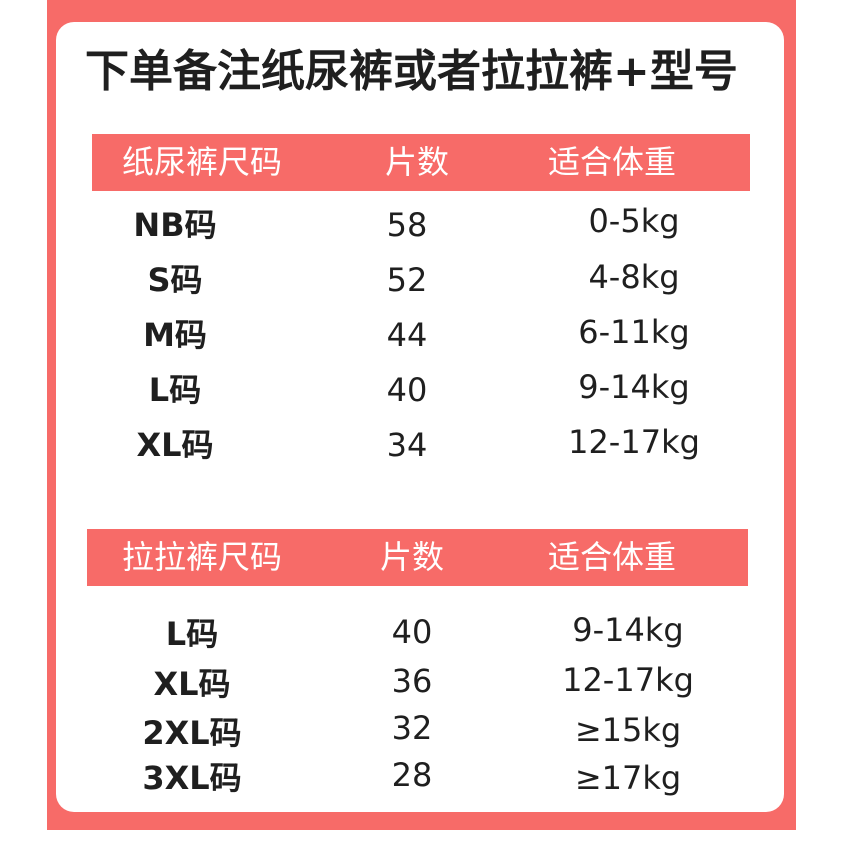  I want to click on table-cell: 36, so click(412, 681).